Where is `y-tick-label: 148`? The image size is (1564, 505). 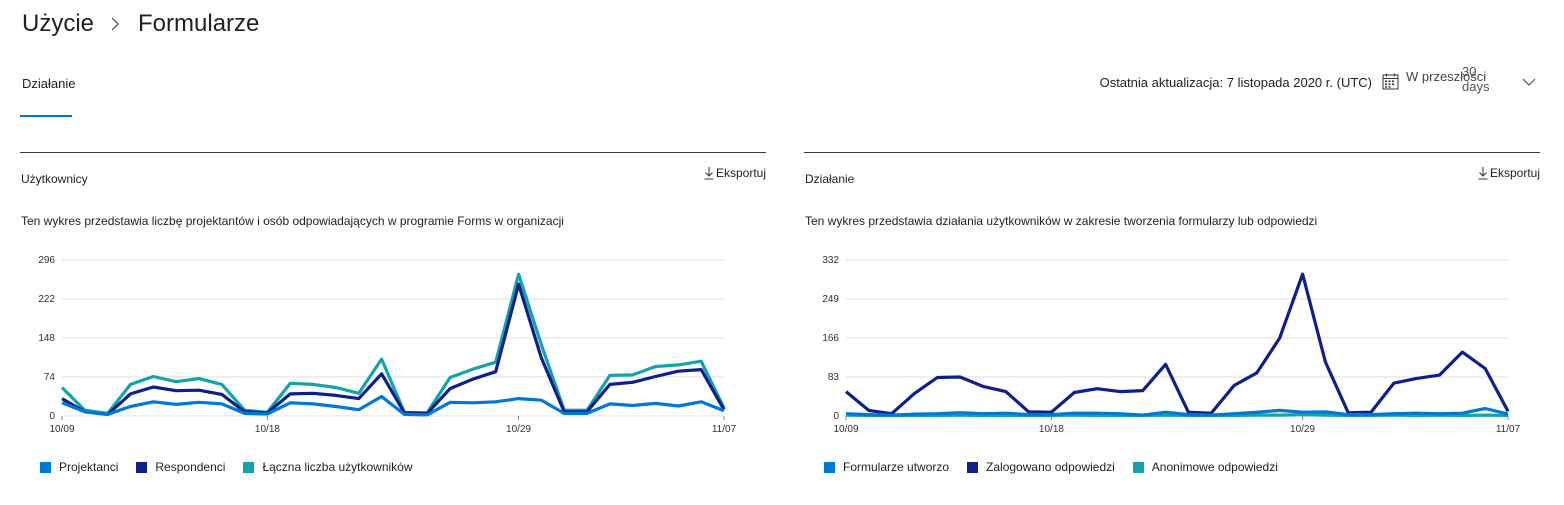 y-tick-label: 148 is located at coordinates (46, 338).